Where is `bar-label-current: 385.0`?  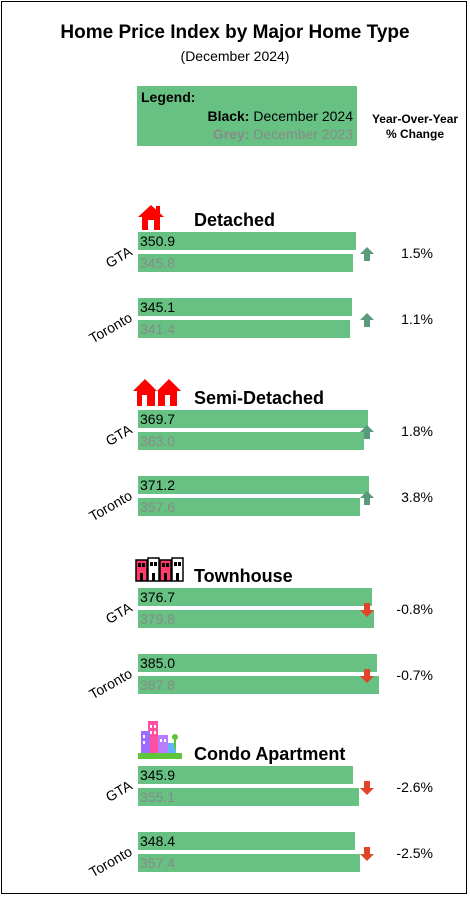 bar-label-current: 385.0 is located at coordinates (158, 663).